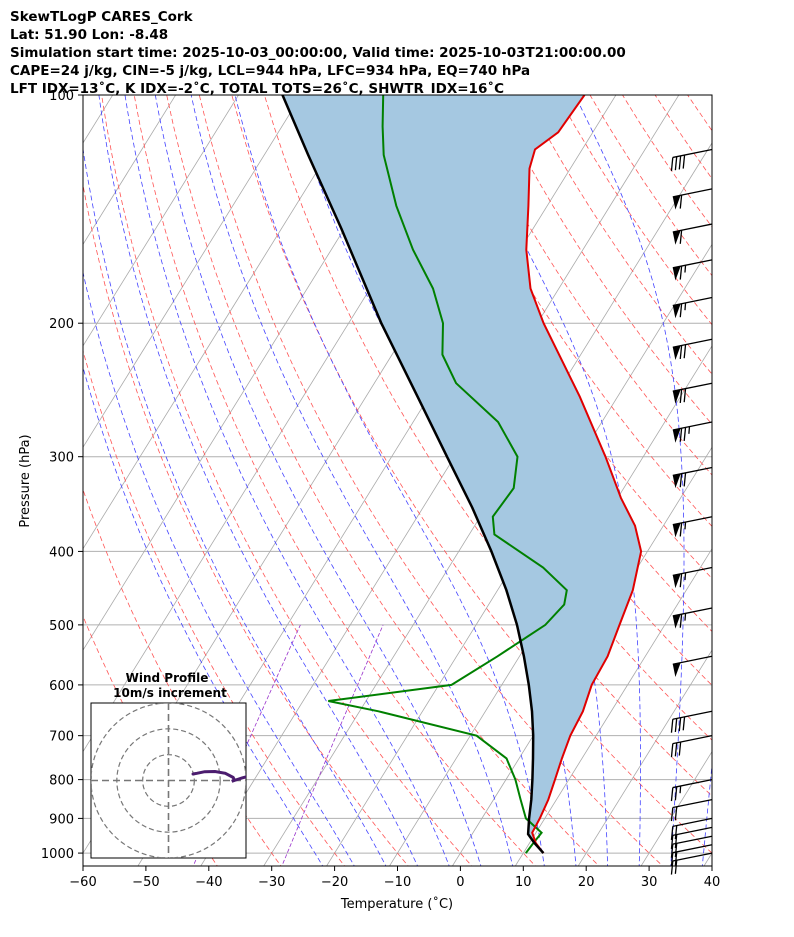  Describe the element at coordinates (82, 882) in the screenshot. I see `x-tick-label: −60` at that location.